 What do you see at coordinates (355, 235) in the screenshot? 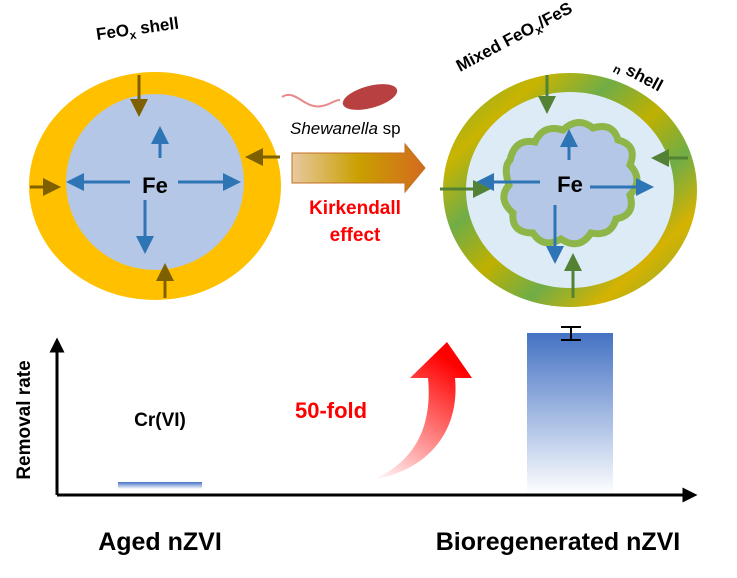
I see `effect-label: effect` at bounding box center [355, 235].